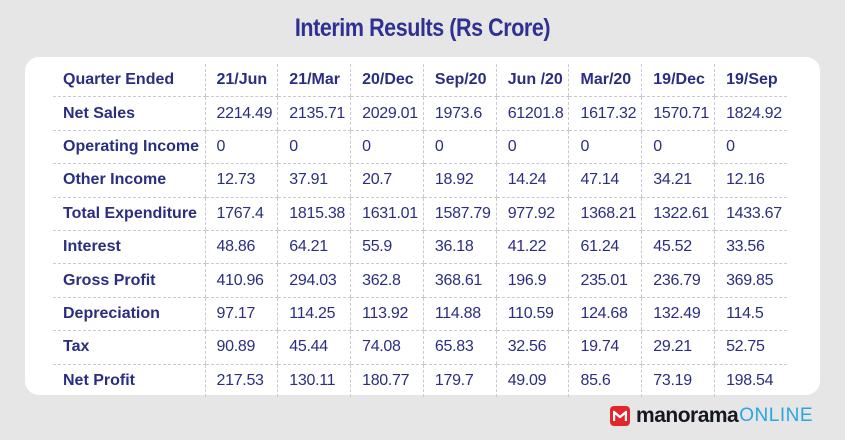 This screenshot has height=440, width=845. I want to click on table-cell: 130.11, so click(314, 380).